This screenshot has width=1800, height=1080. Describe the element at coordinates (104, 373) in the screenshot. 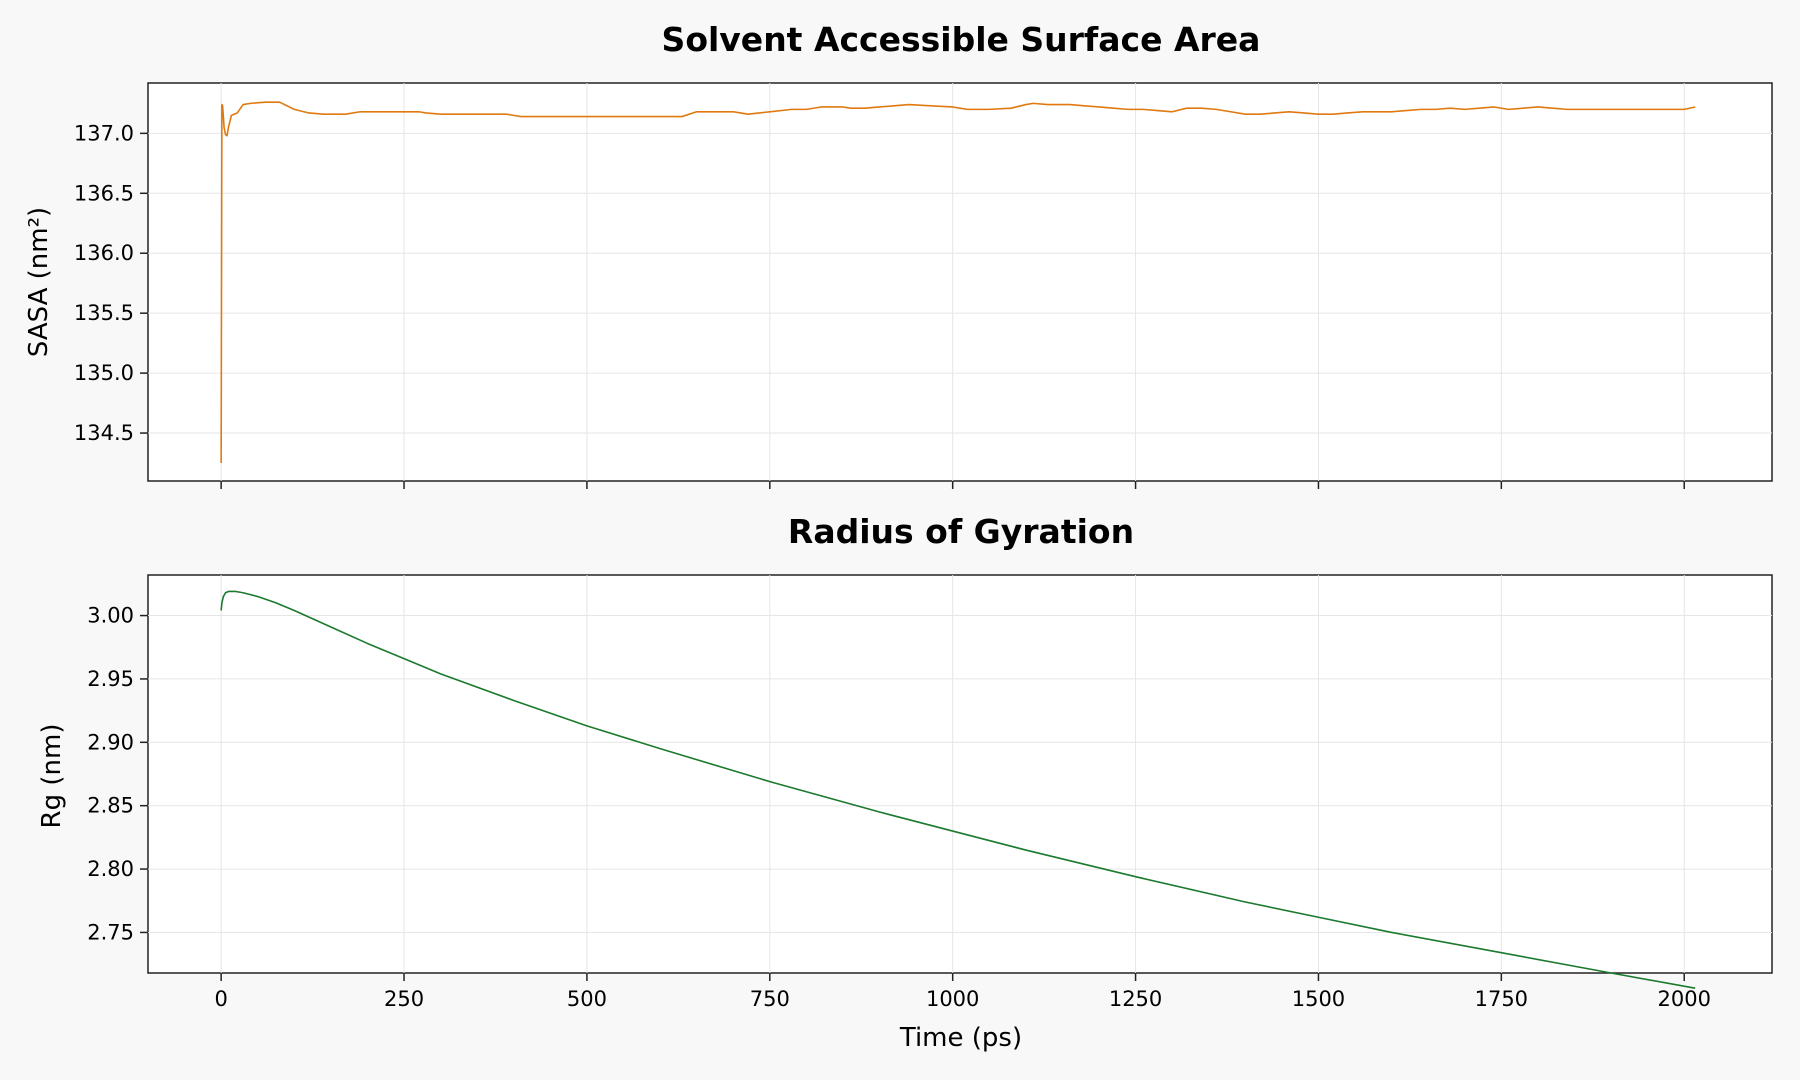

I see `sasa-y-tick-label: 135.0` at that location.